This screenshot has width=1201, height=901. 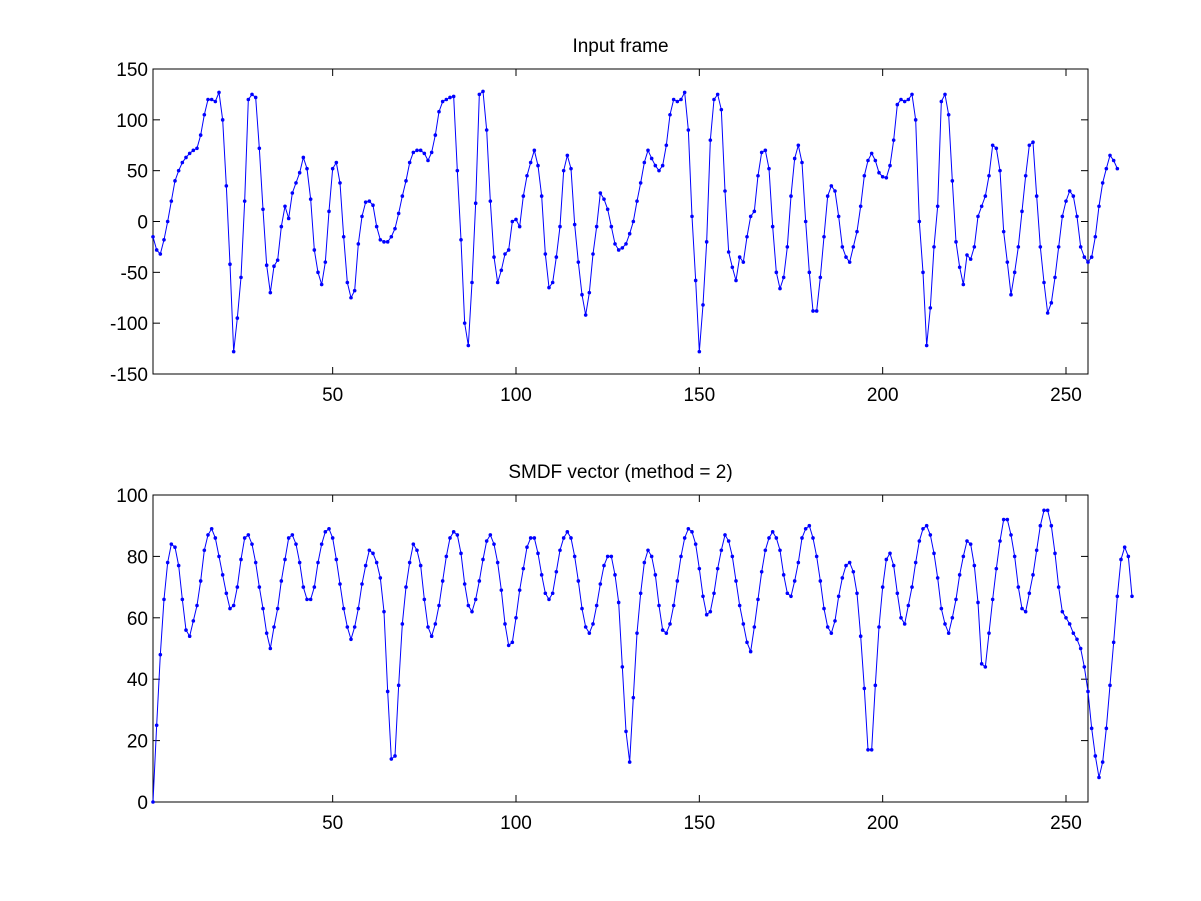 What do you see at coordinates (620, 46) in the screenshot?
I see `input-frame-title: Input frame` at bounding box center [620, 46].